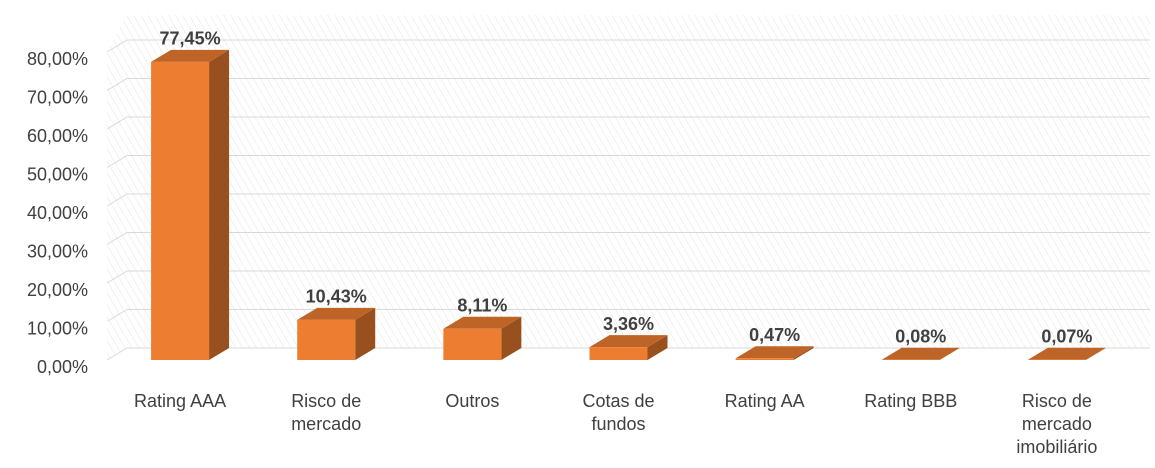 Image resolution: width=1155 pixels, height=468 pixels. Describe the element at coordinates (336, 297) in the screenshot. I see `value-label: 10,43%` at that location.